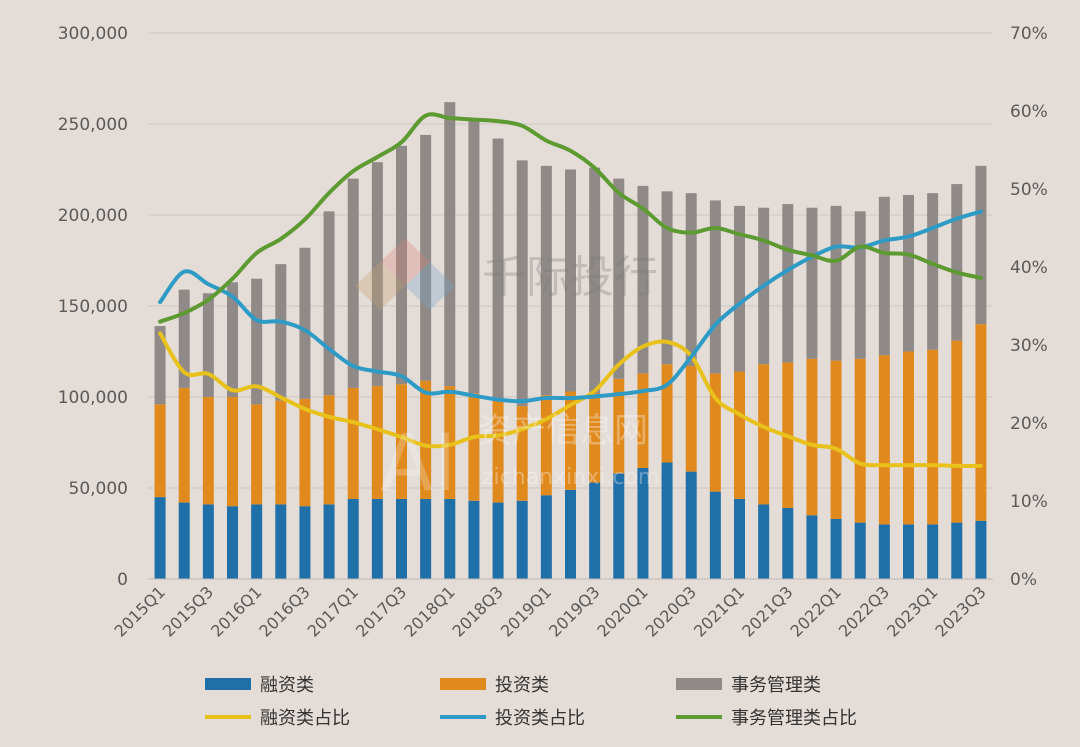 Image resolution: width=1080 pixels, height=747 pixels. I want to click on x-tick-label-2016q1: 2016Q1, so click(236, 611).